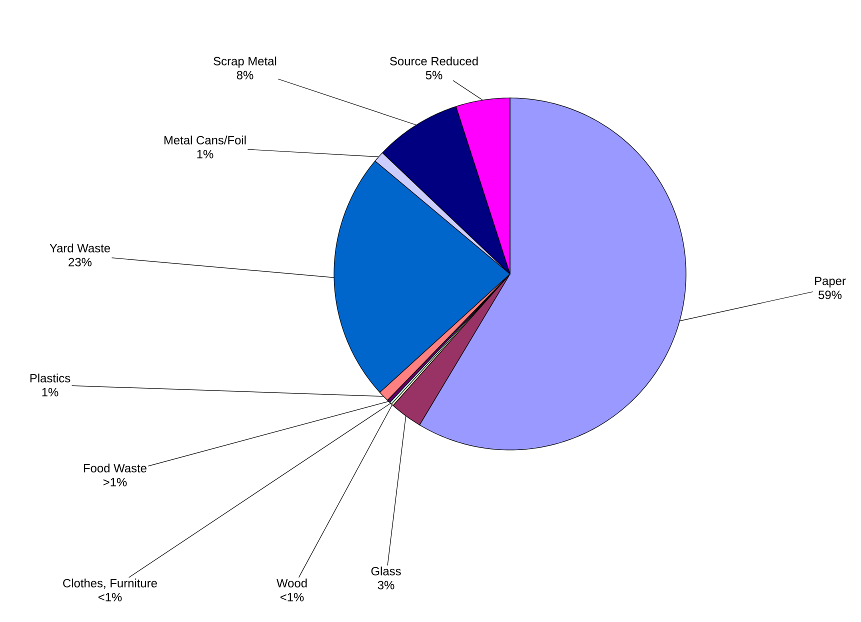  What do you see at coordinates (386, 571) in the screenshot?
I see `slice-label: Glass` at bounding box center [386, 571].